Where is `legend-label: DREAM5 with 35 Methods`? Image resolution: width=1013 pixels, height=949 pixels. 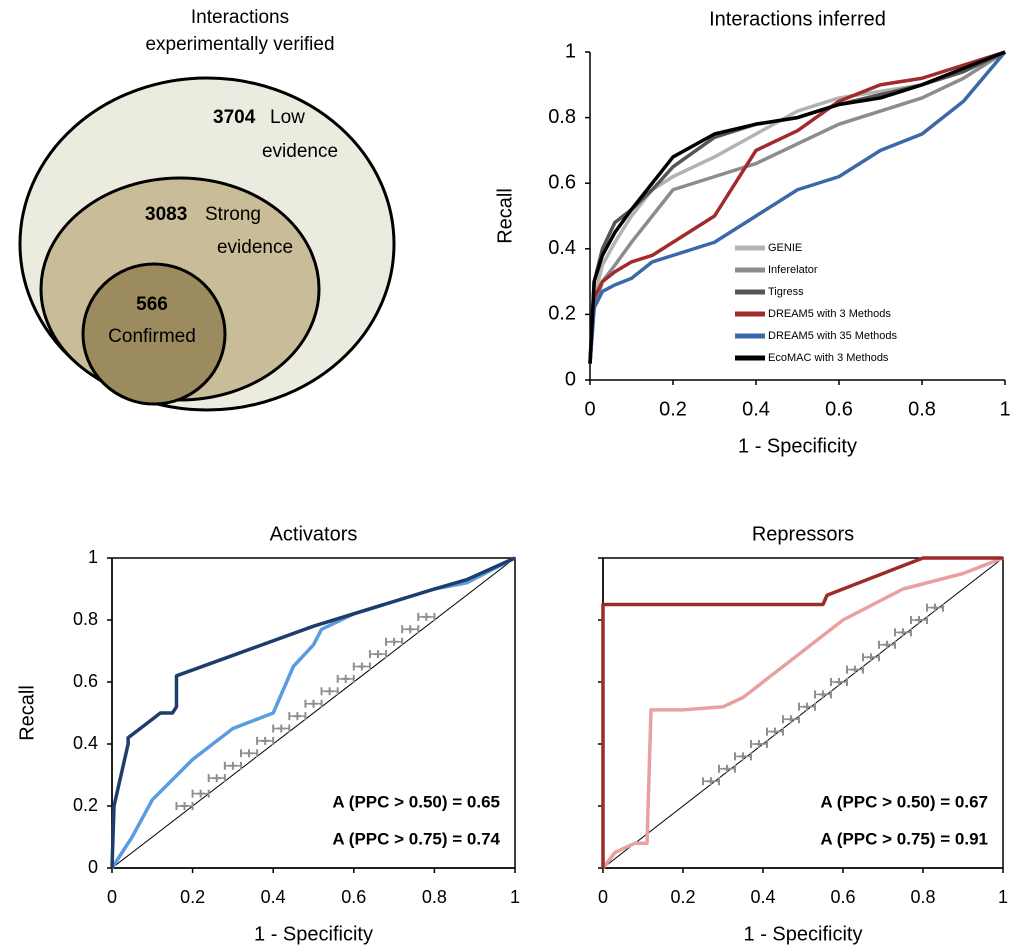
legend-label: DREAM5 with 35 Methods is located at coordinates (832, 336).